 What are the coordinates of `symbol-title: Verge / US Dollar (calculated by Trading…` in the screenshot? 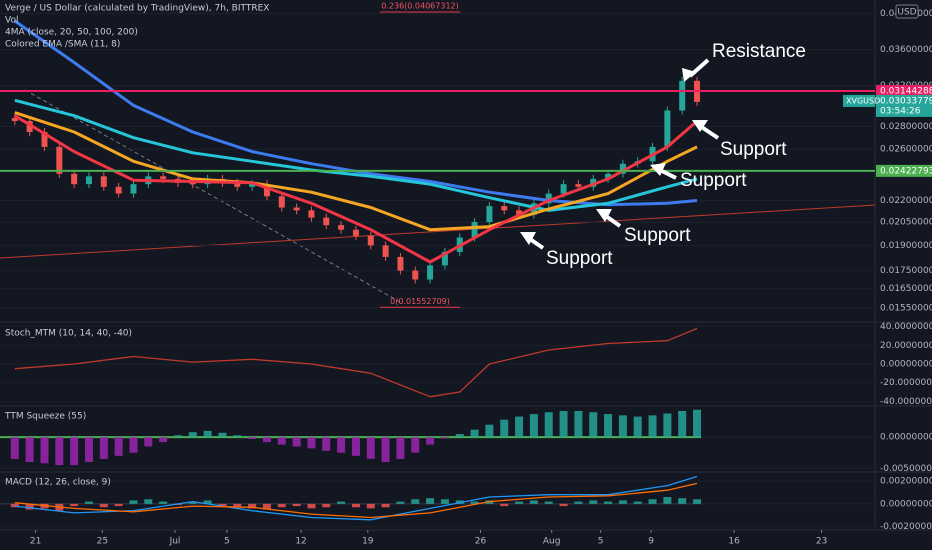 It's located at (137, 9).